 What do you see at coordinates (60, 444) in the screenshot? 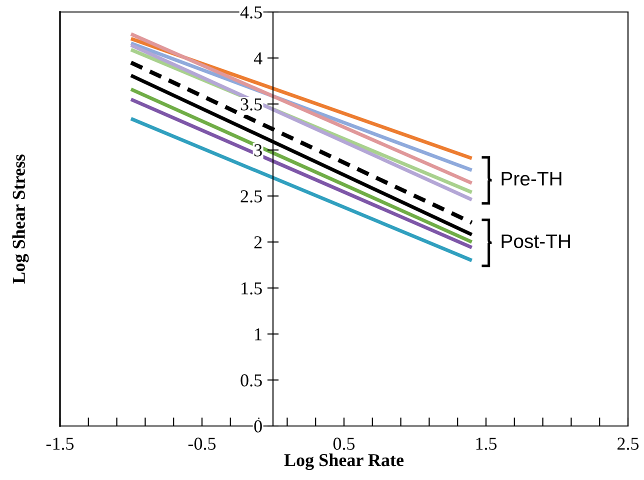
I see `x-tick-label: -1.5` at bounding box center [60, 444].